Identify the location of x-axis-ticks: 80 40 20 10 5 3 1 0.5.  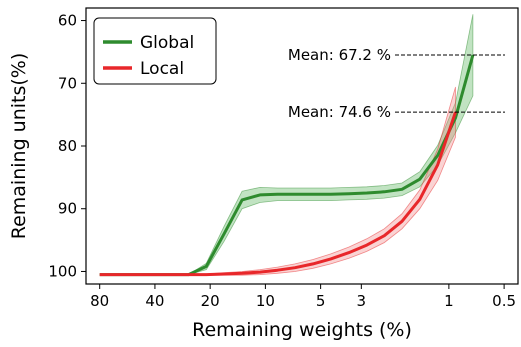
(303, 297).